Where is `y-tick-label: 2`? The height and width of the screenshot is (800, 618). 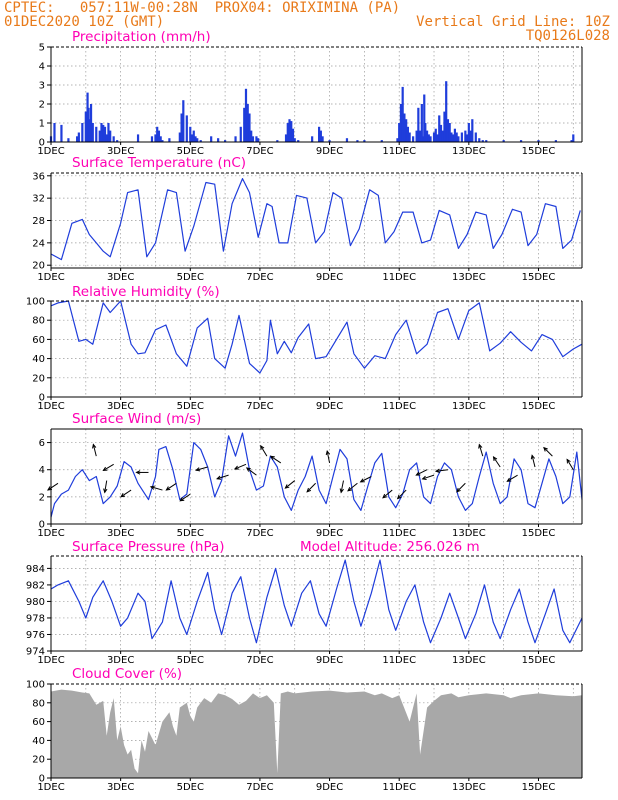
y-tick-label: 2 is located at coordinates (42, 497).